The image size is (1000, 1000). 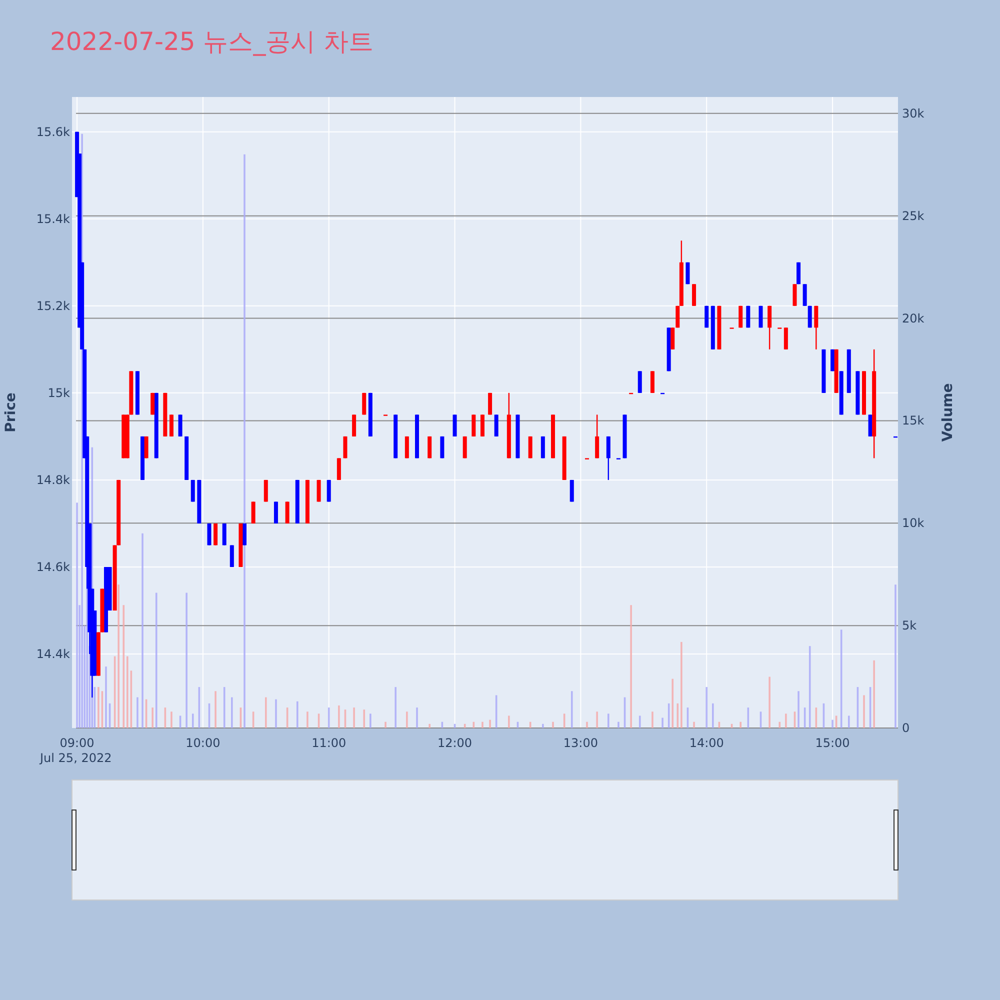 I want to click on y-tick-label: 14.6k, so click(x=53, y=567).